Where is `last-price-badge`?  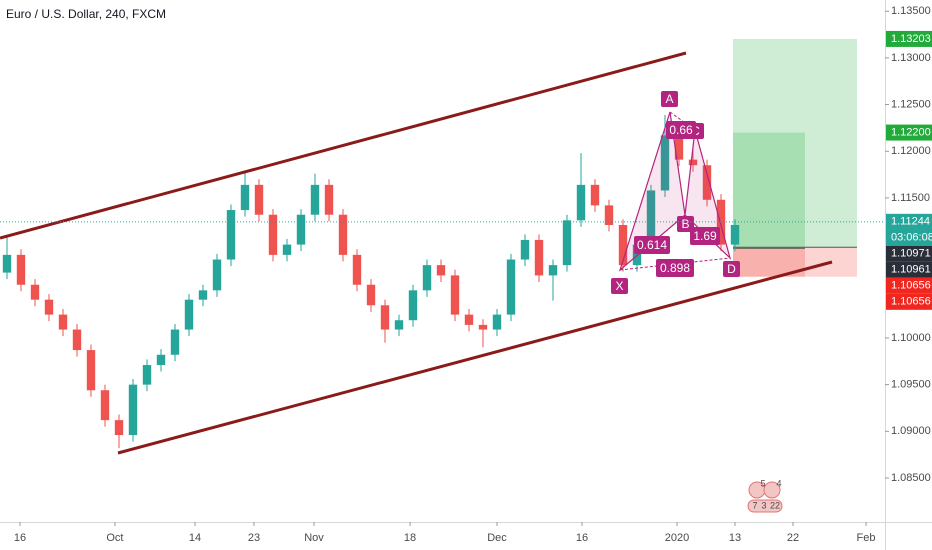
last-price-badge is located at coordinates (909, 229).